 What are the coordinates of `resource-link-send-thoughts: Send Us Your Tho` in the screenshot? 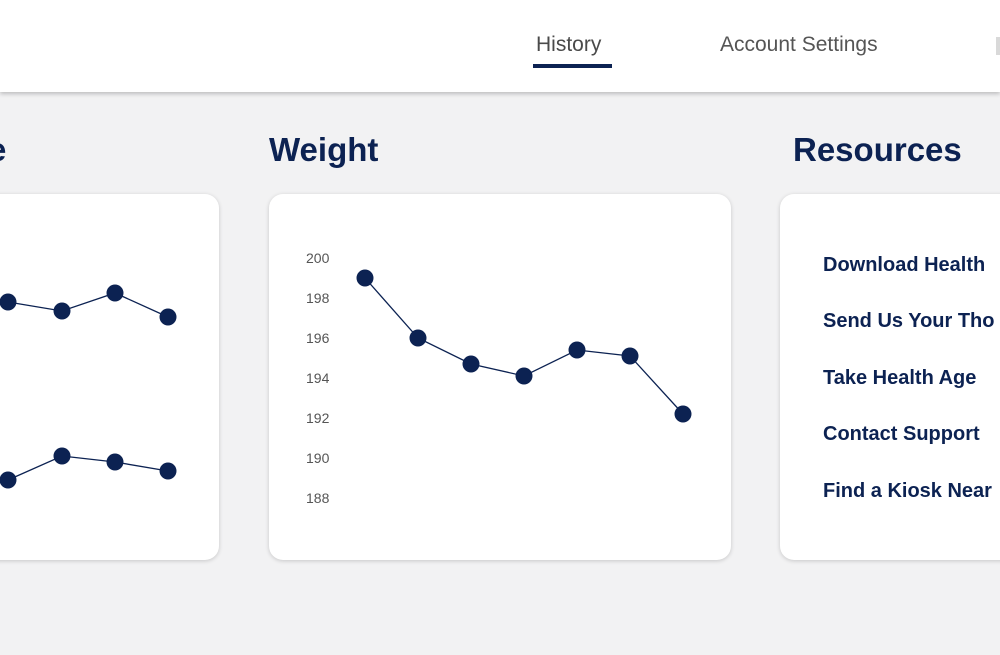 It's located at (909, 321).